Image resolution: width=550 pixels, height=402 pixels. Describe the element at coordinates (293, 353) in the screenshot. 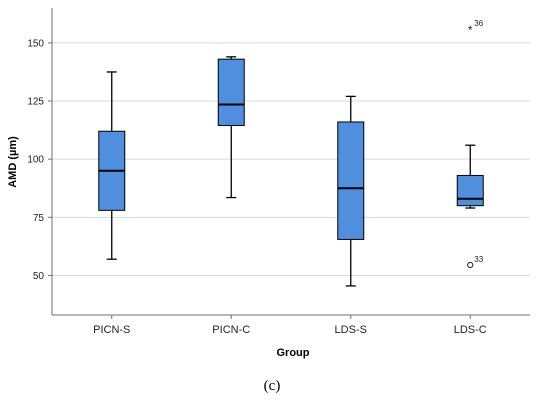

I see `x-axis-title: Group` at that location.